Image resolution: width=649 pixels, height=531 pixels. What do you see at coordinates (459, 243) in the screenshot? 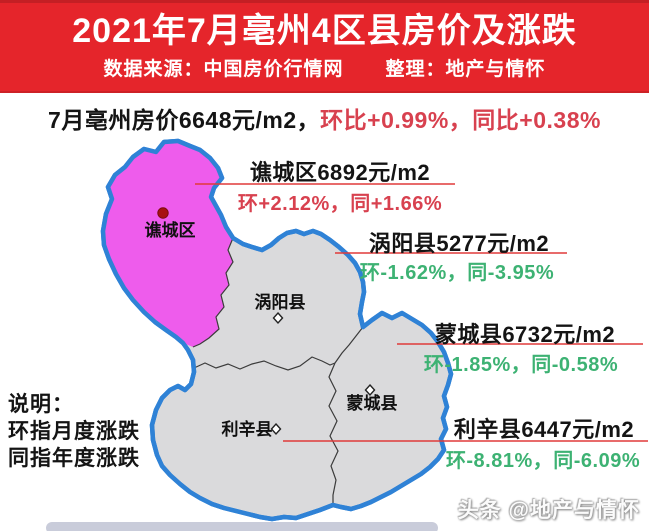
I see `annotation-price-guoyang: 涡阳县5277元/m2` at bounding box center [459, 243].